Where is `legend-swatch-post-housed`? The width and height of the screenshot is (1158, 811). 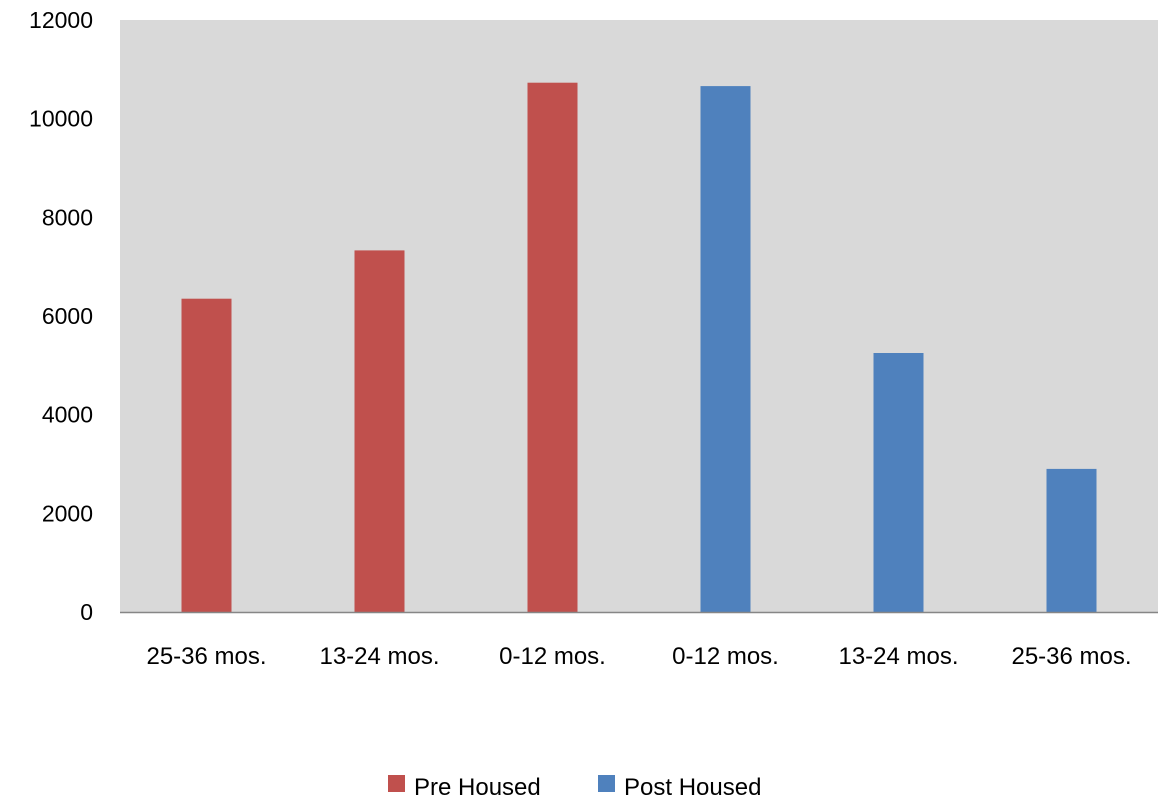
legend-swatch-post-housed is located at coordinates (606, 783).